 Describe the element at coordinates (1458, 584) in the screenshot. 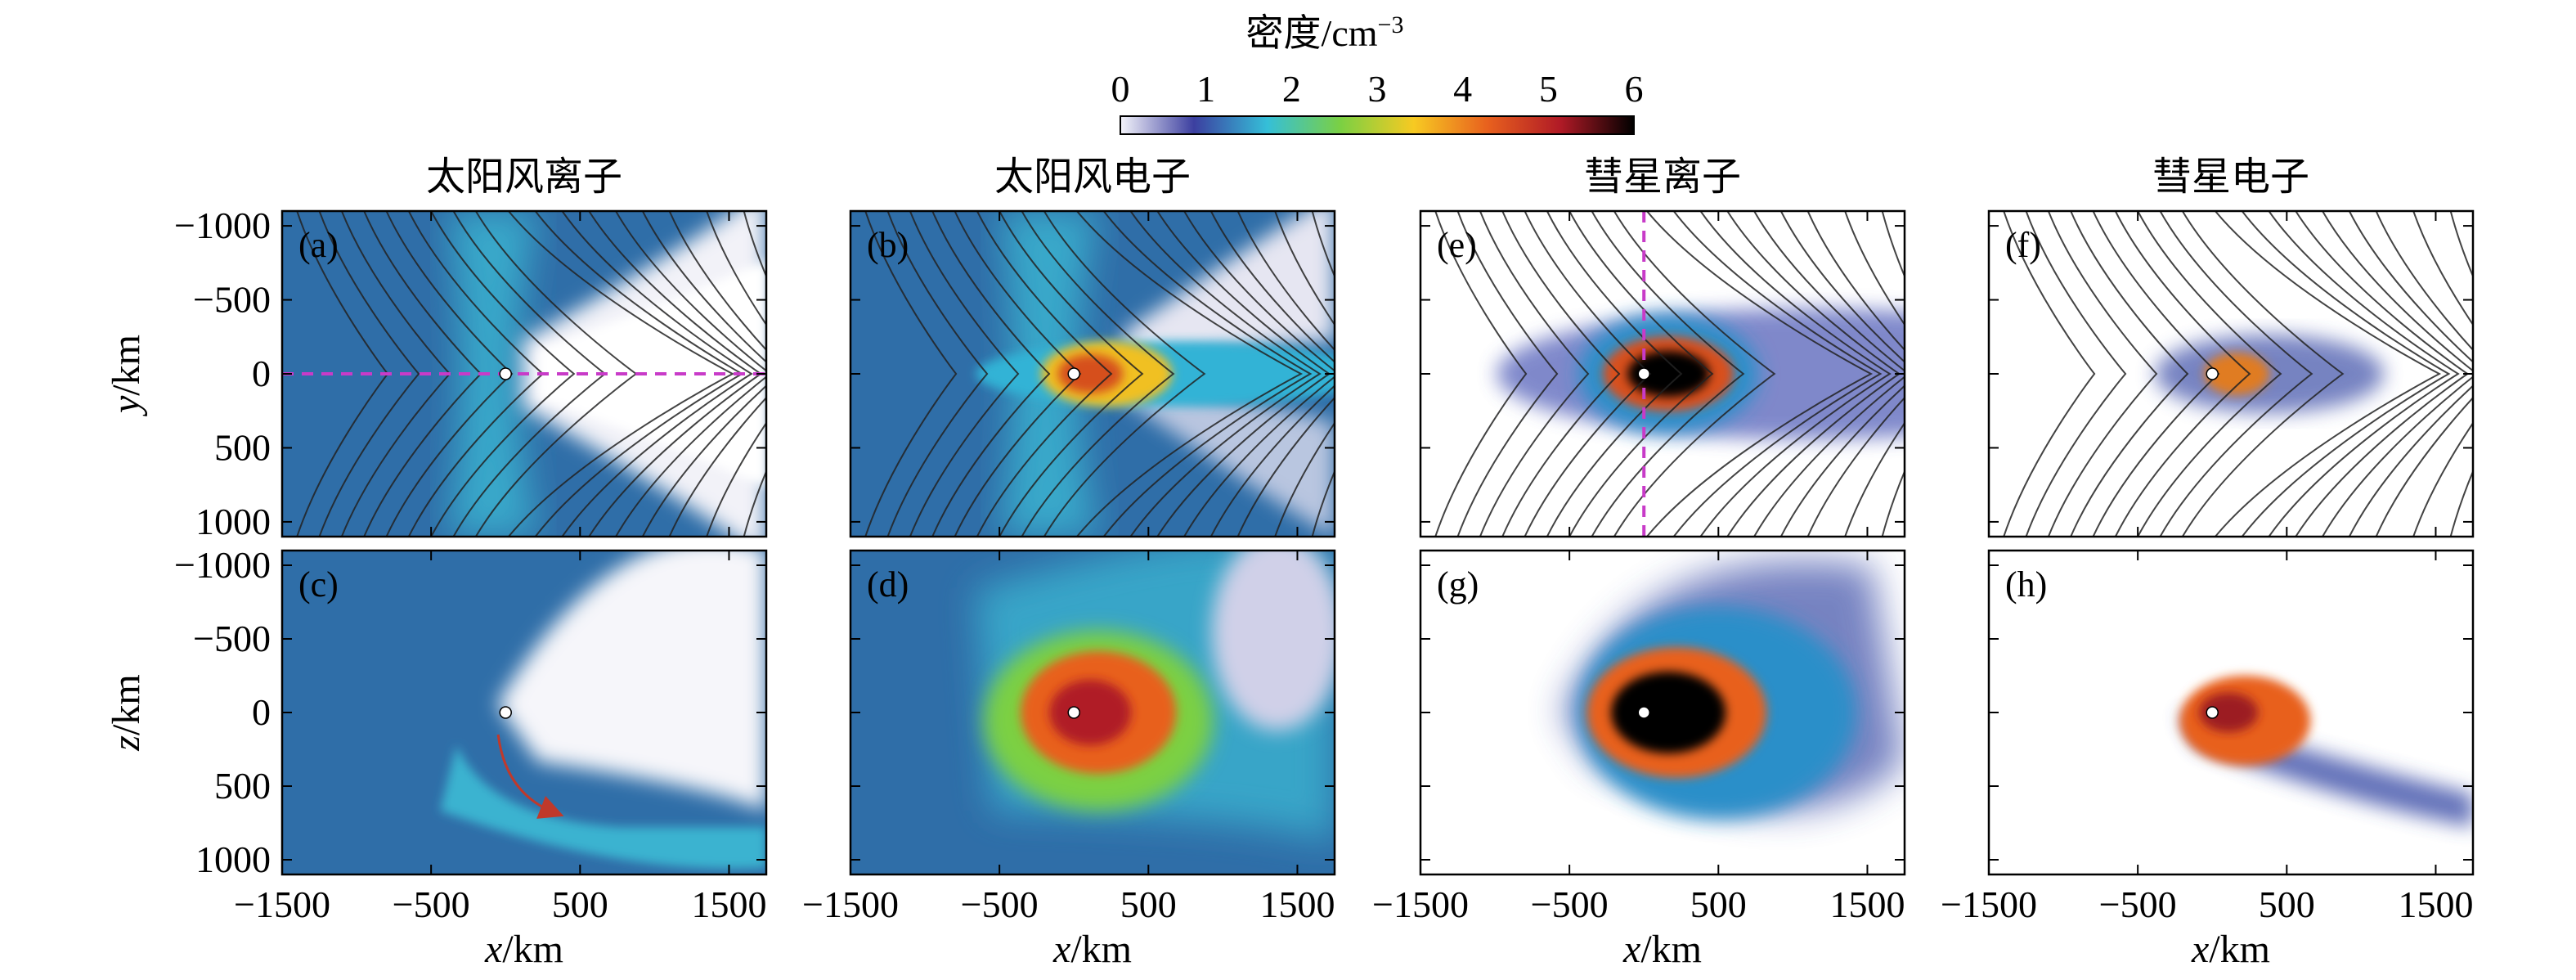

I see `panel-letter: (g)` at that location.